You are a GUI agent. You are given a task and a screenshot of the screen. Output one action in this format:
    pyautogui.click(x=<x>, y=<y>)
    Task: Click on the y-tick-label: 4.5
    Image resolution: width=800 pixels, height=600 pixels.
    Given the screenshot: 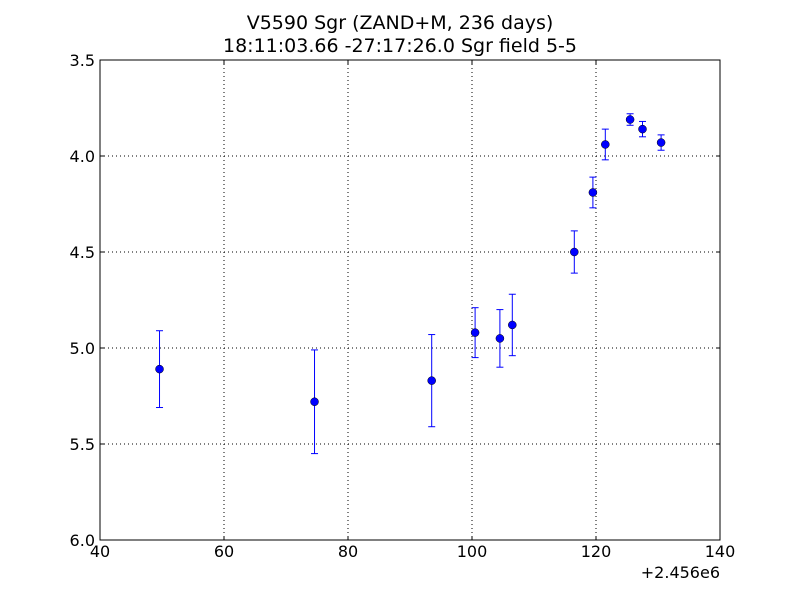 What is the action you would take?
    pyautogui.click(x=82, y=252)
    